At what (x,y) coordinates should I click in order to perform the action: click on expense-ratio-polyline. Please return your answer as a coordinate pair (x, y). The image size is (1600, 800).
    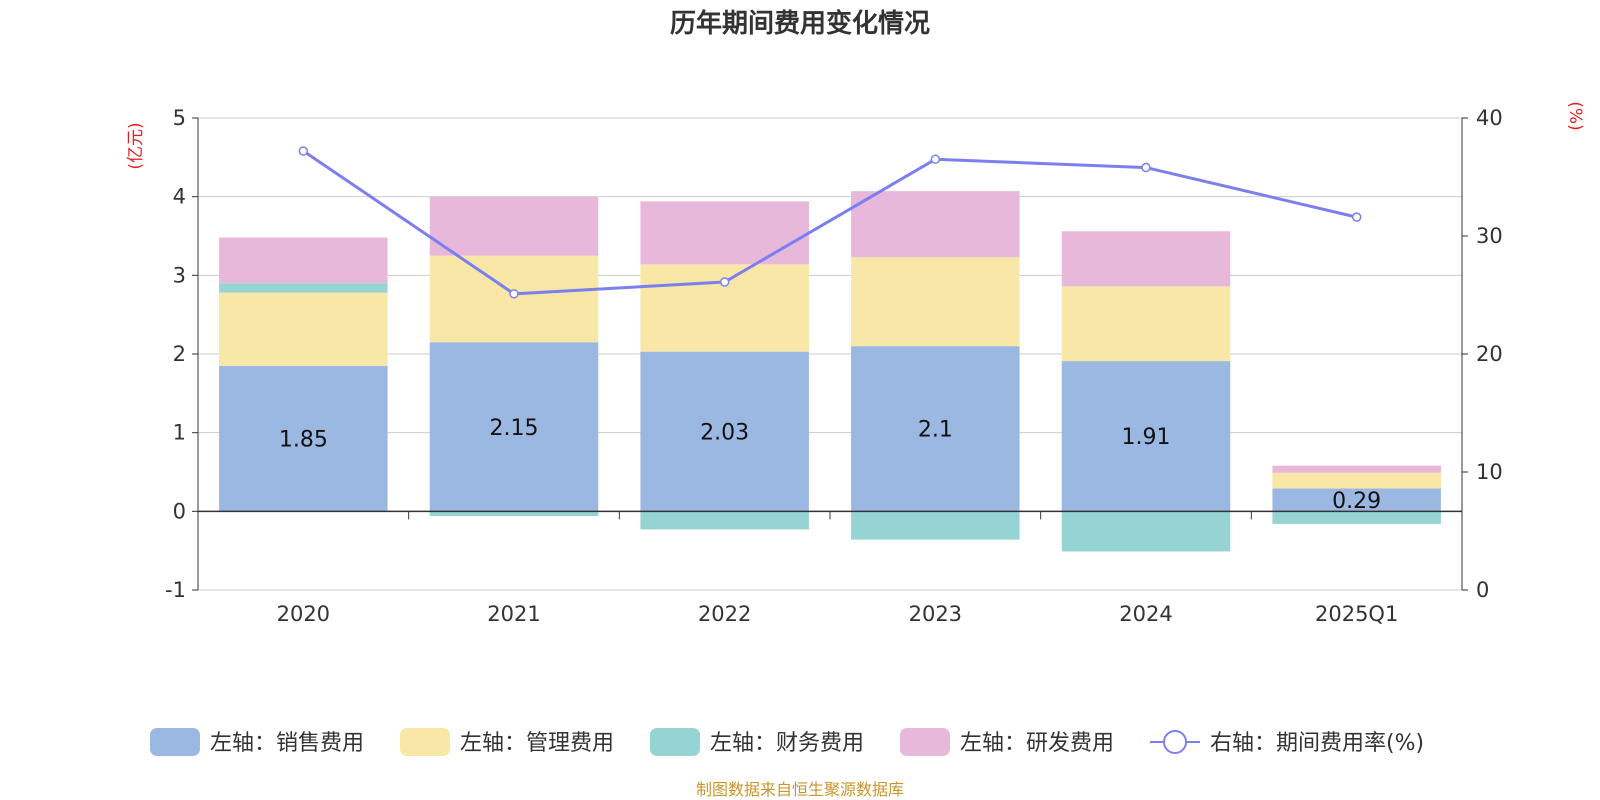
    Looking at the image, I should click on (830, 222).